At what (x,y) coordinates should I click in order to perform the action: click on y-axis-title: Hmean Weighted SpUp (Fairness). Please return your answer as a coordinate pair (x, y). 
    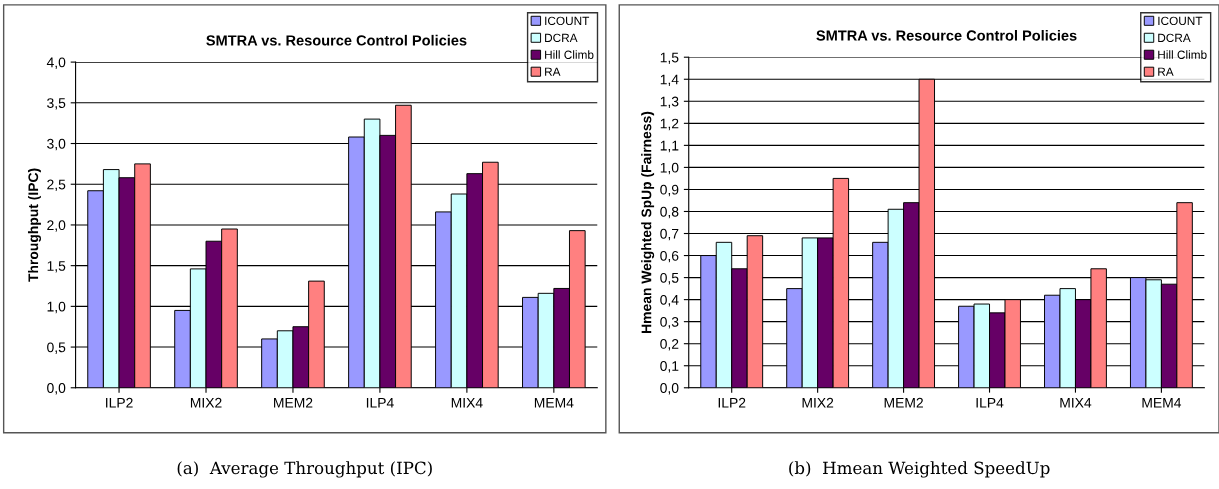
    Looking at the image, I should click on (648, 222).